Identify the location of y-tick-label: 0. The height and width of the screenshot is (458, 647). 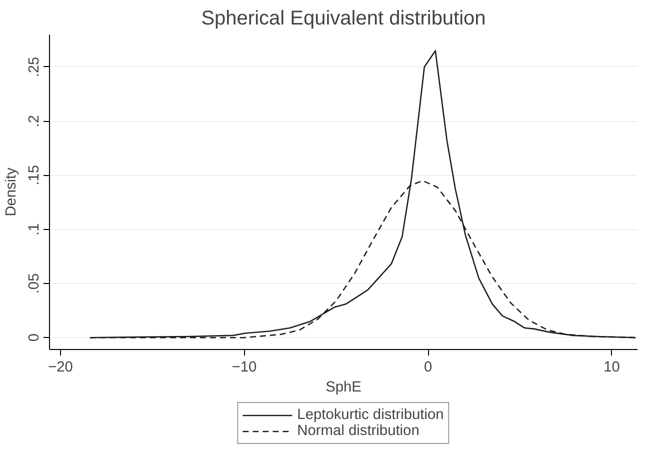
(34, 338).